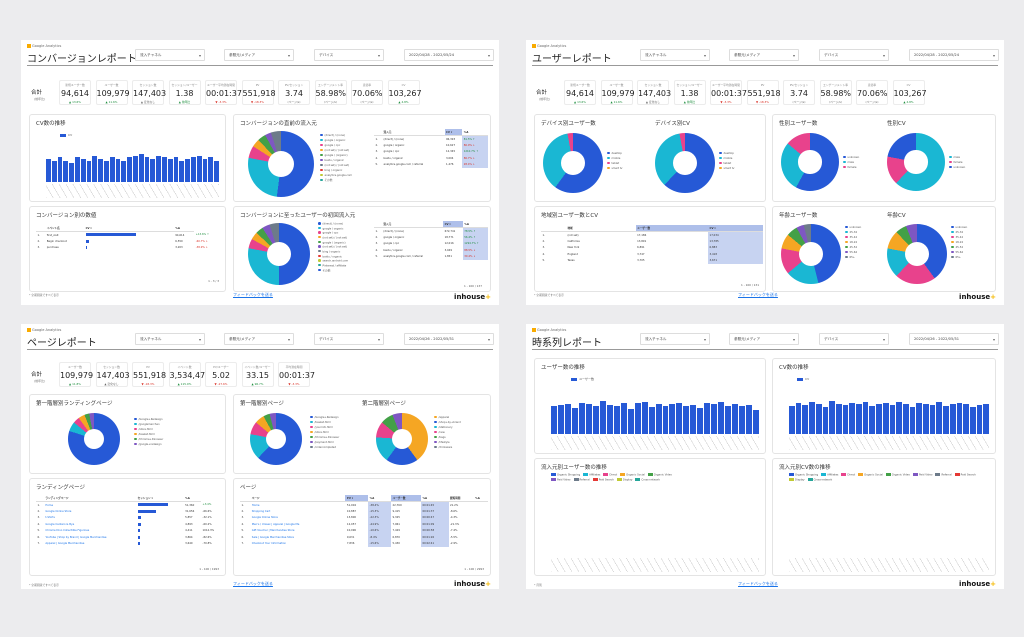 The width and height of the screenshot is (1024, 637). I want to click on table-row: 4. England 3,747 3,418, so click(652, 254).